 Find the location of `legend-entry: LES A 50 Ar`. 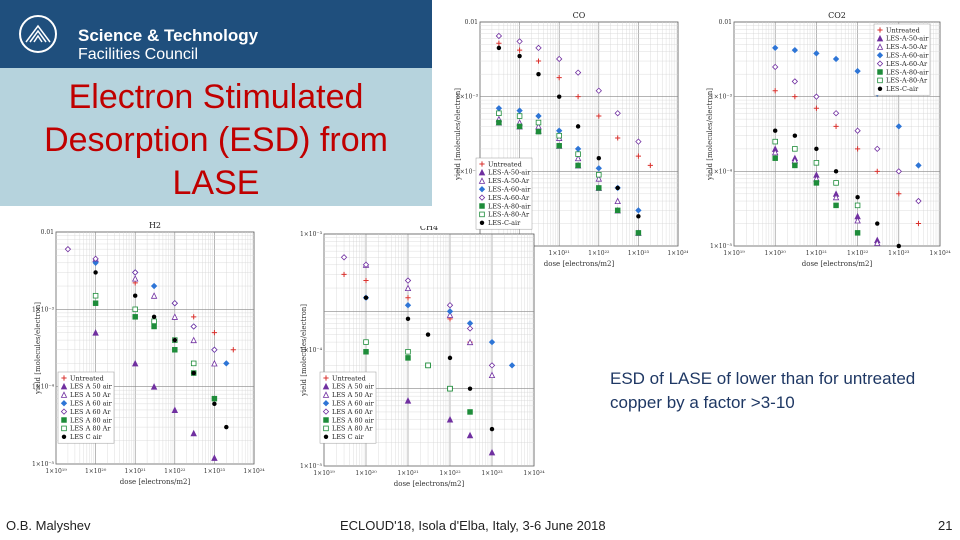

legend-entry: LES A 50 Ar is located at coordinates (352, 395).